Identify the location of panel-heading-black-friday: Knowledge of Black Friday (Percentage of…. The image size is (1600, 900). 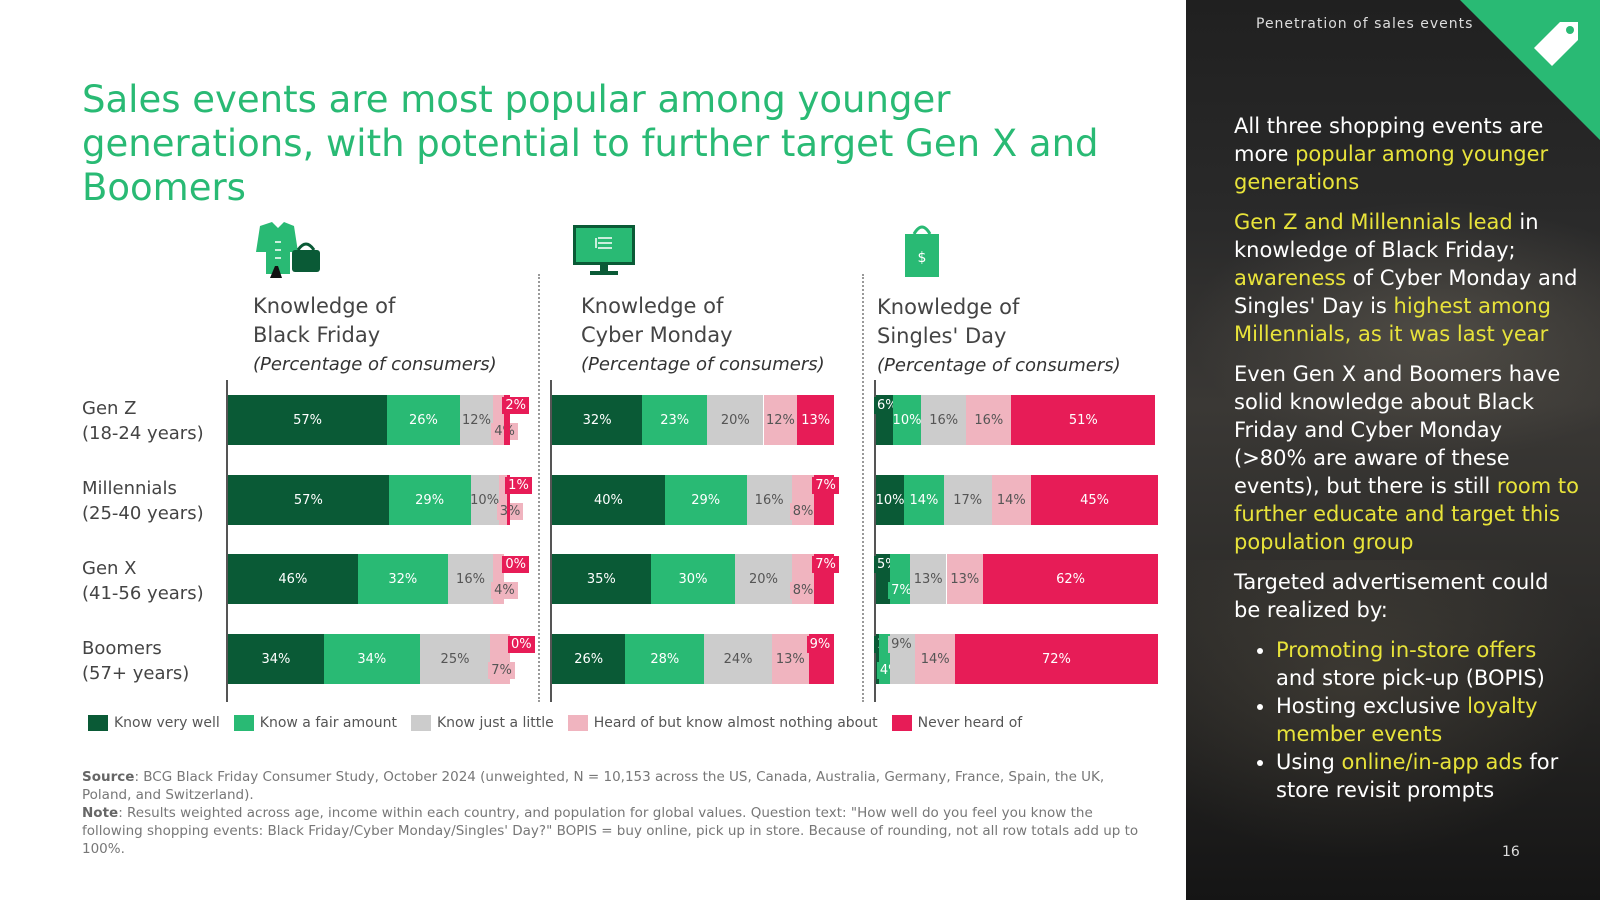
(375, 334).